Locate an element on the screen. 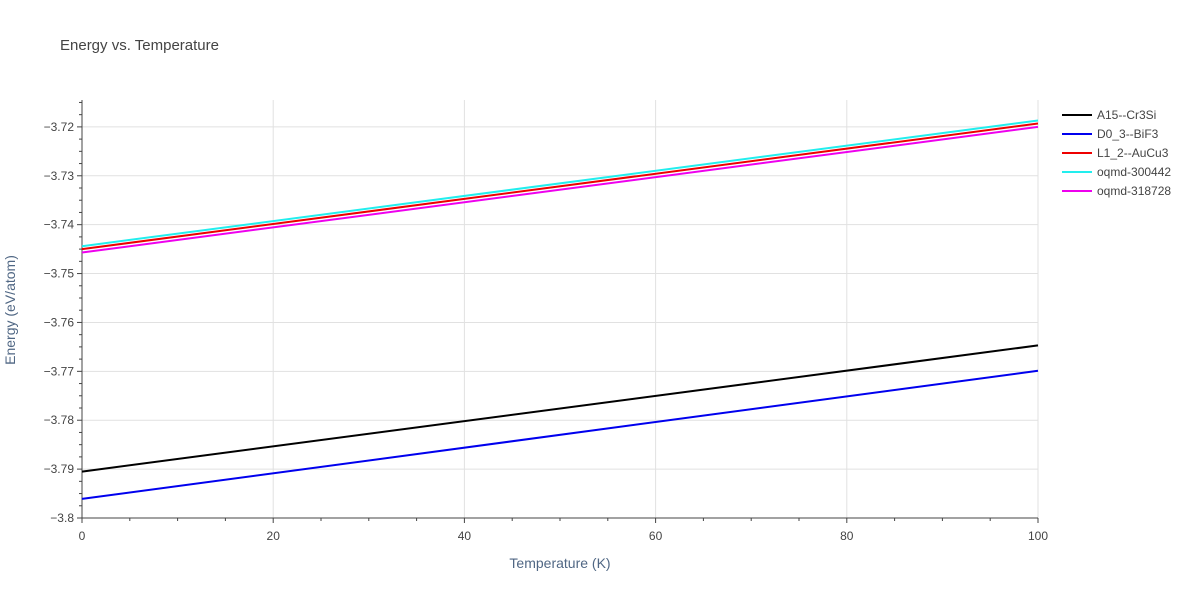  y-axis-title: Energy (eV/atom) is located at coordinates (10, 310).